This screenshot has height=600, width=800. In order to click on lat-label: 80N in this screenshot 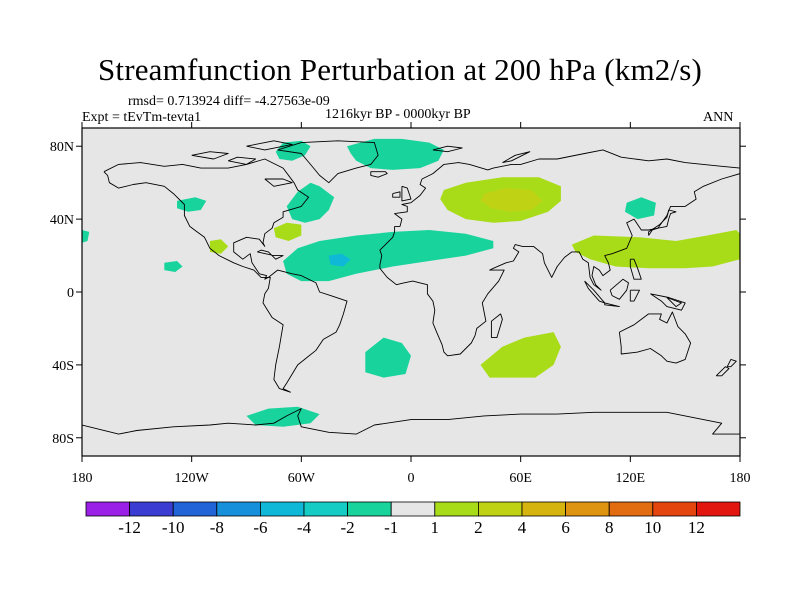, I will do `click(62, 147)`.